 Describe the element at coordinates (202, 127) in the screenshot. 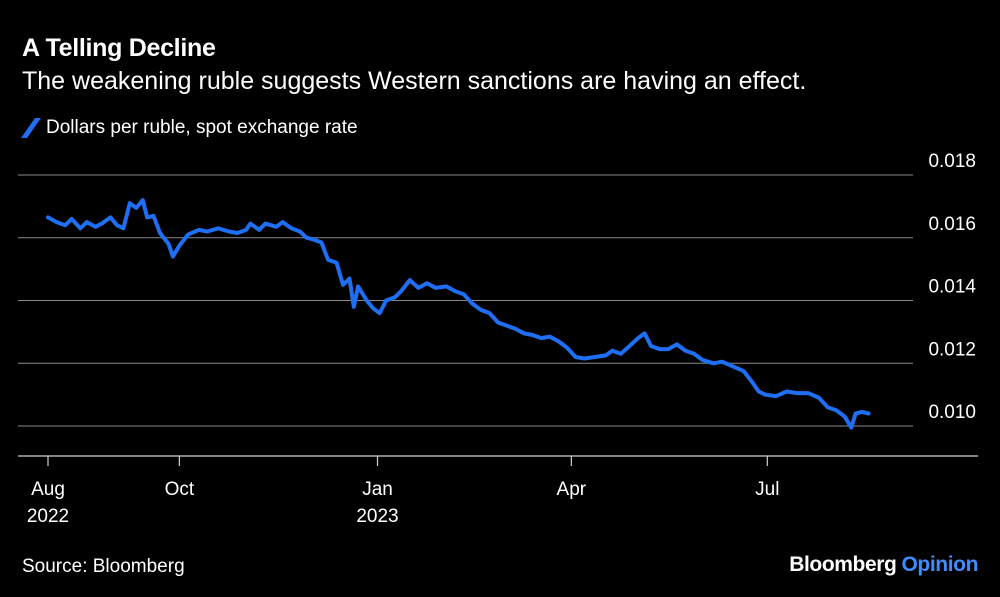

I see `legend-label: Dollars per ruble, spot exchange rate` at that location.